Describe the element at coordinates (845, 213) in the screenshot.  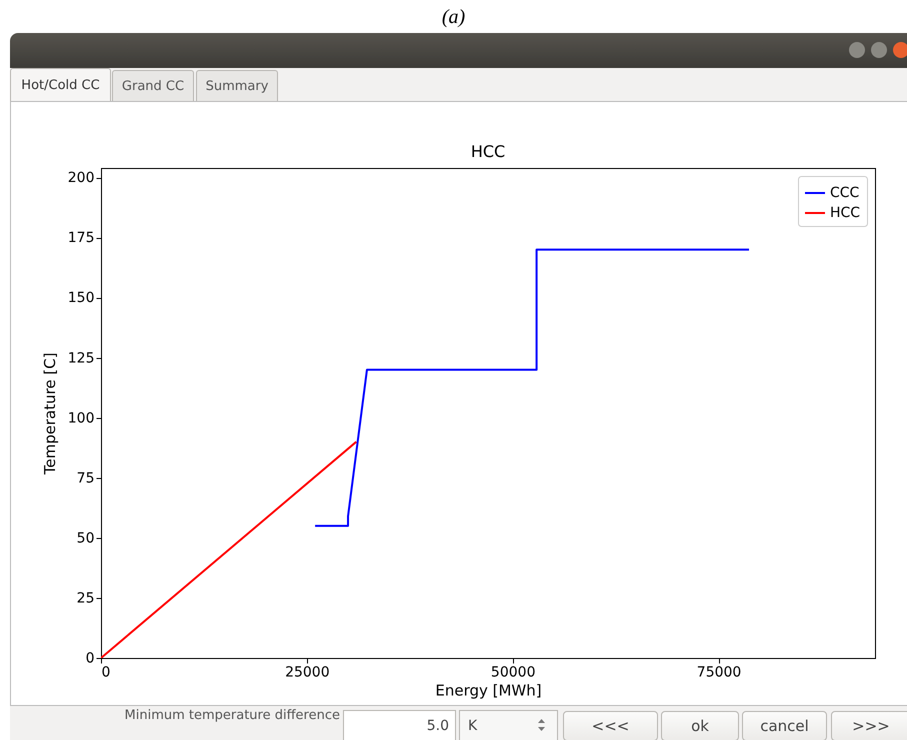
I see `legend-label: HCC` at that location.